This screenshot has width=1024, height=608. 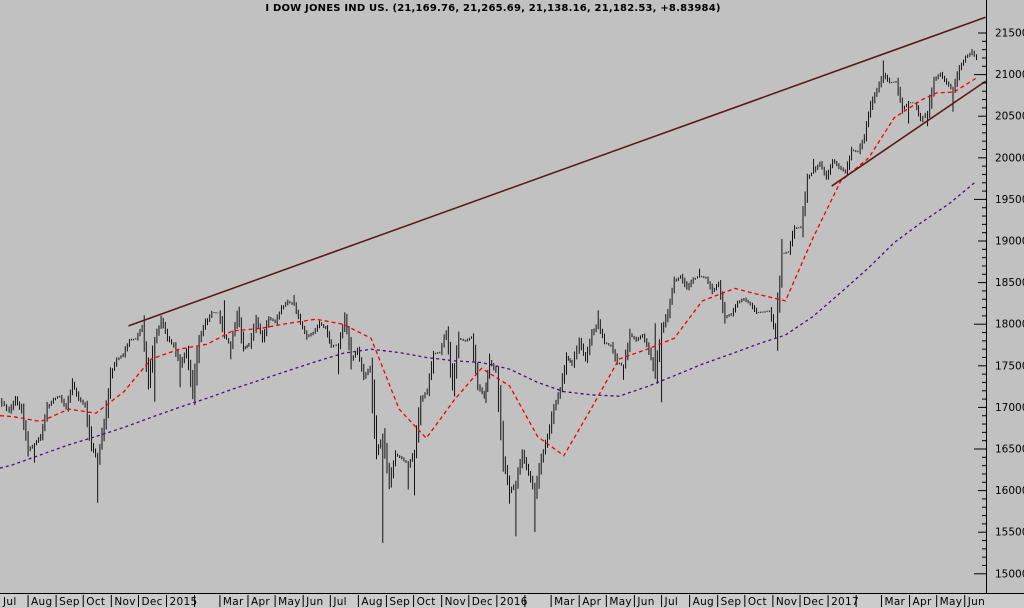 What do you see at coordinates (1009, 574) in the screenshot?
I see `y-axis-label: 15000` at bounding box center [1009, 574].